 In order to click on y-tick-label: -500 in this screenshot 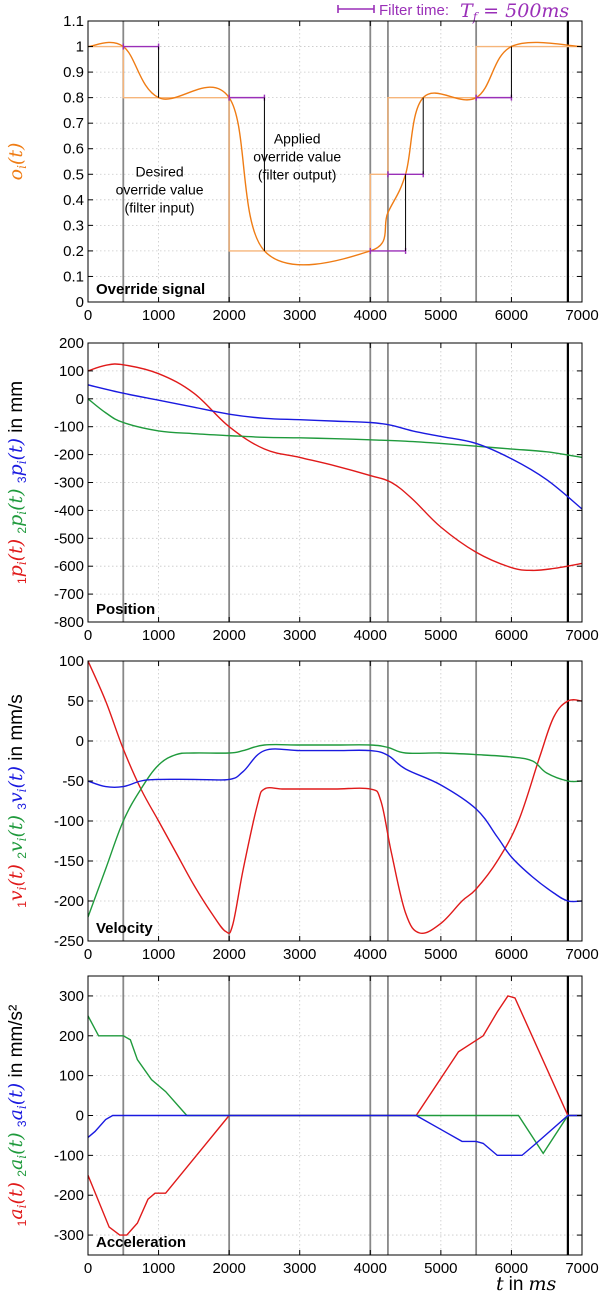, I will do `click(69, 538)`.